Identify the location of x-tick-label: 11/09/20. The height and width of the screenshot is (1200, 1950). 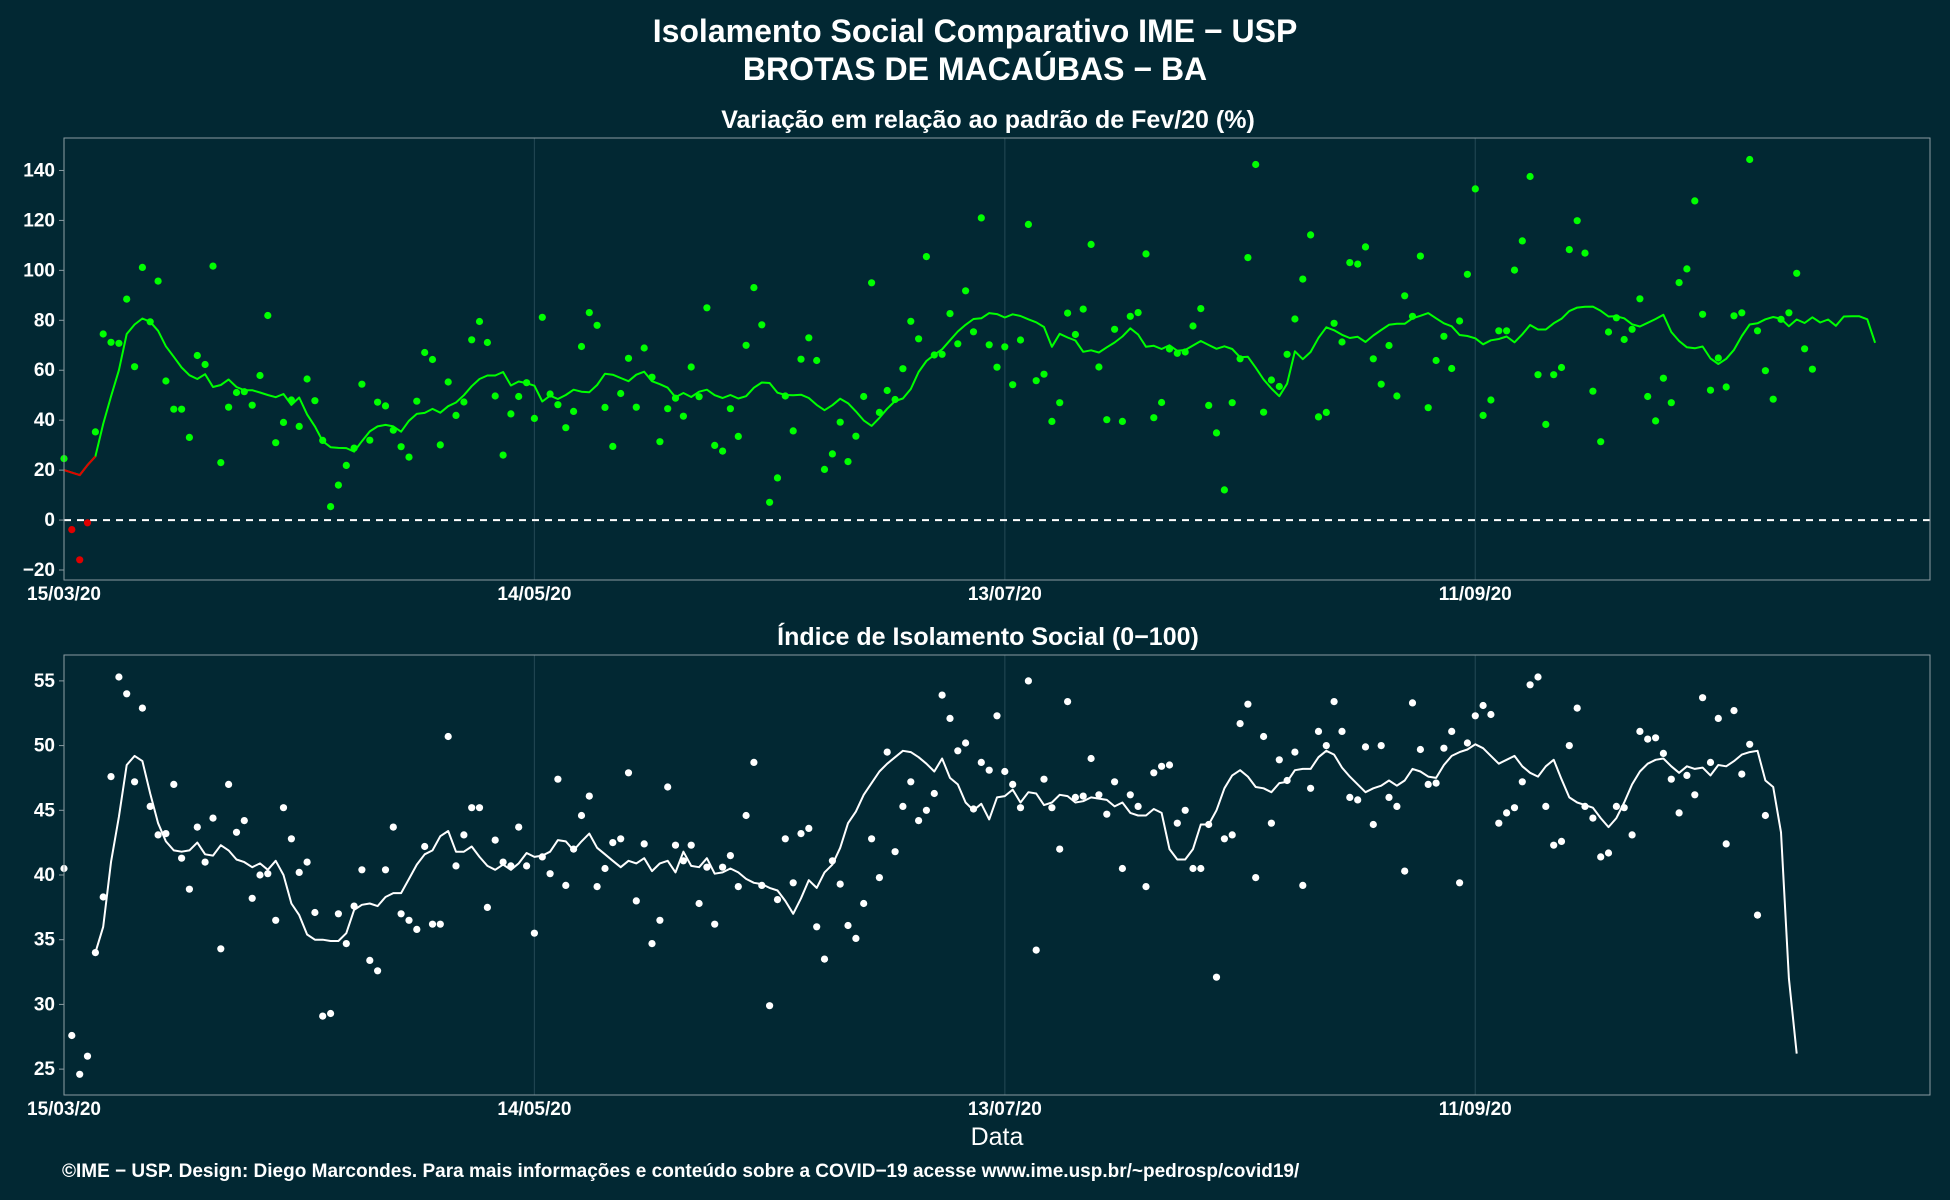
(1475, 1109).